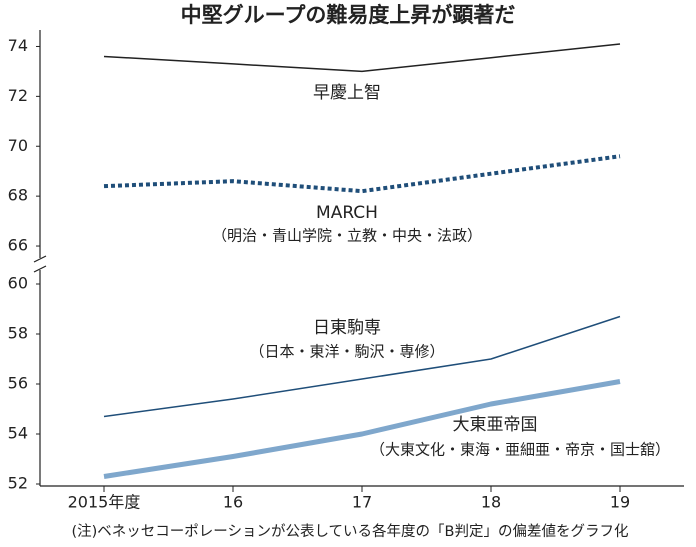  What do you see at coordinates (491, 502) in the screenshot?
I see `x-tick-label: 18` at bounding box center [491, 502].